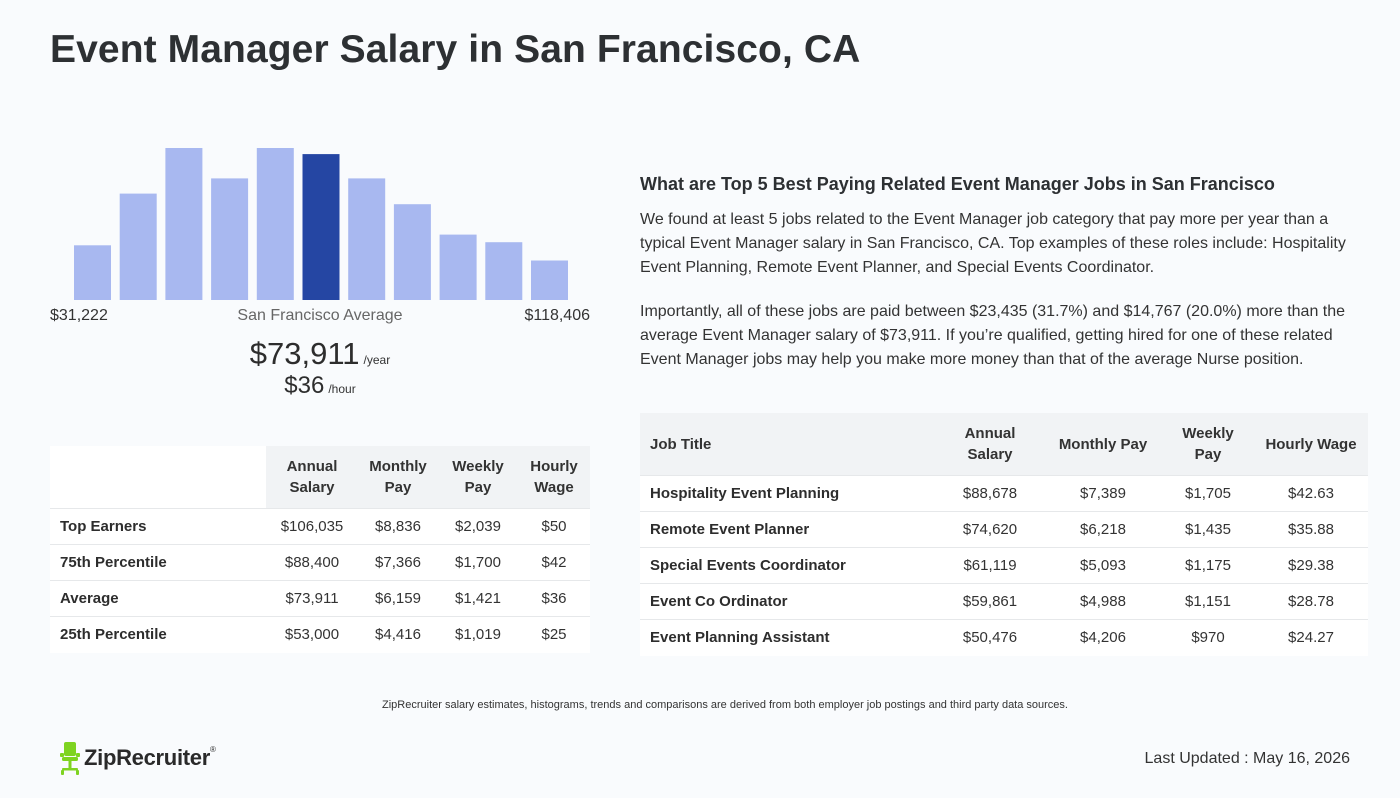  I want to click on chair-icon, so click(70, 758).